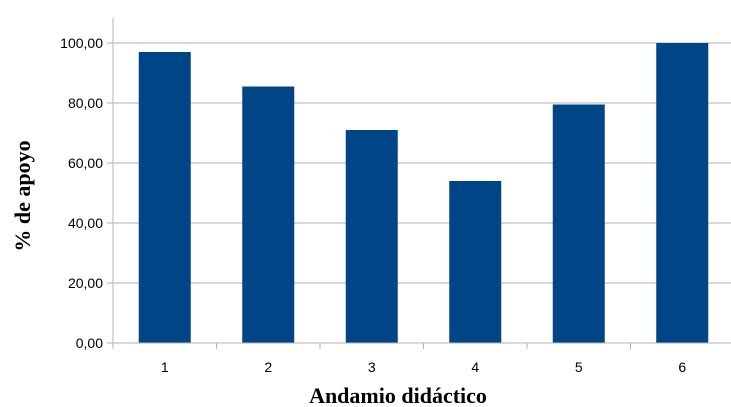  What do you see at coordinates (81, 43) in the screenshot?
I see `y-tick-label: 100,00` at bounding box center [81, 43].